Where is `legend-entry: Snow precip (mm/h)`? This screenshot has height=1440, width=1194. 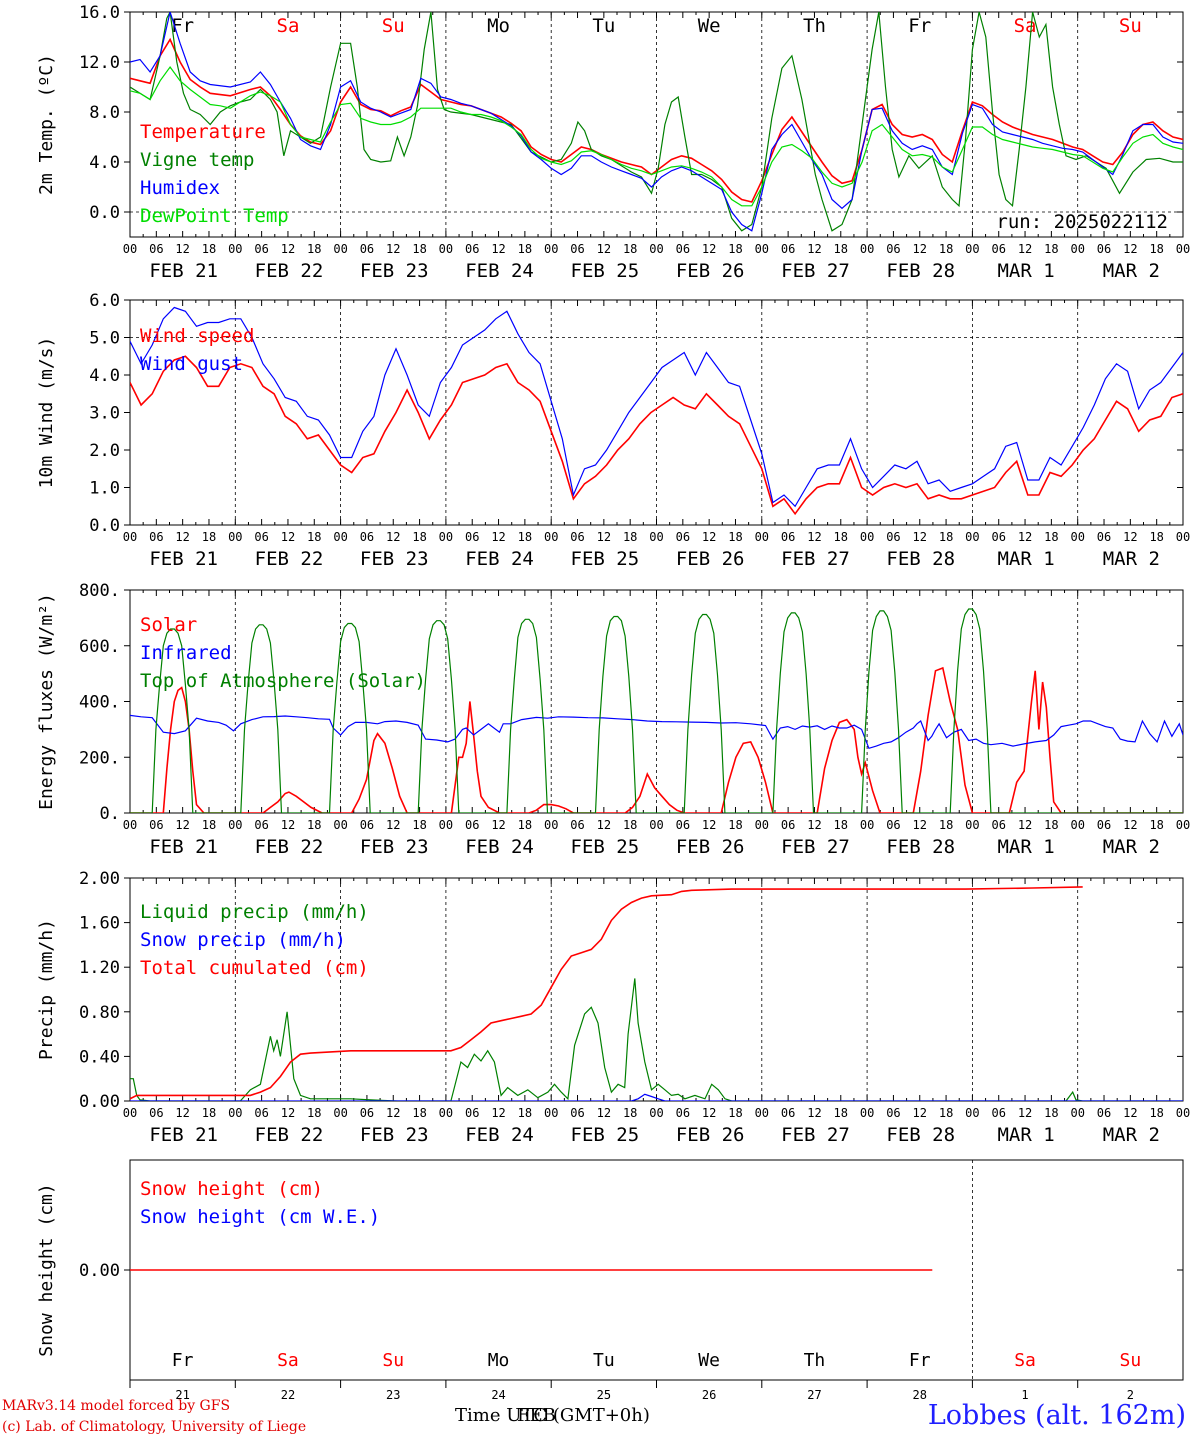 legend-entry: Snow precip (mm/h) is located at coordinates (243, 940).